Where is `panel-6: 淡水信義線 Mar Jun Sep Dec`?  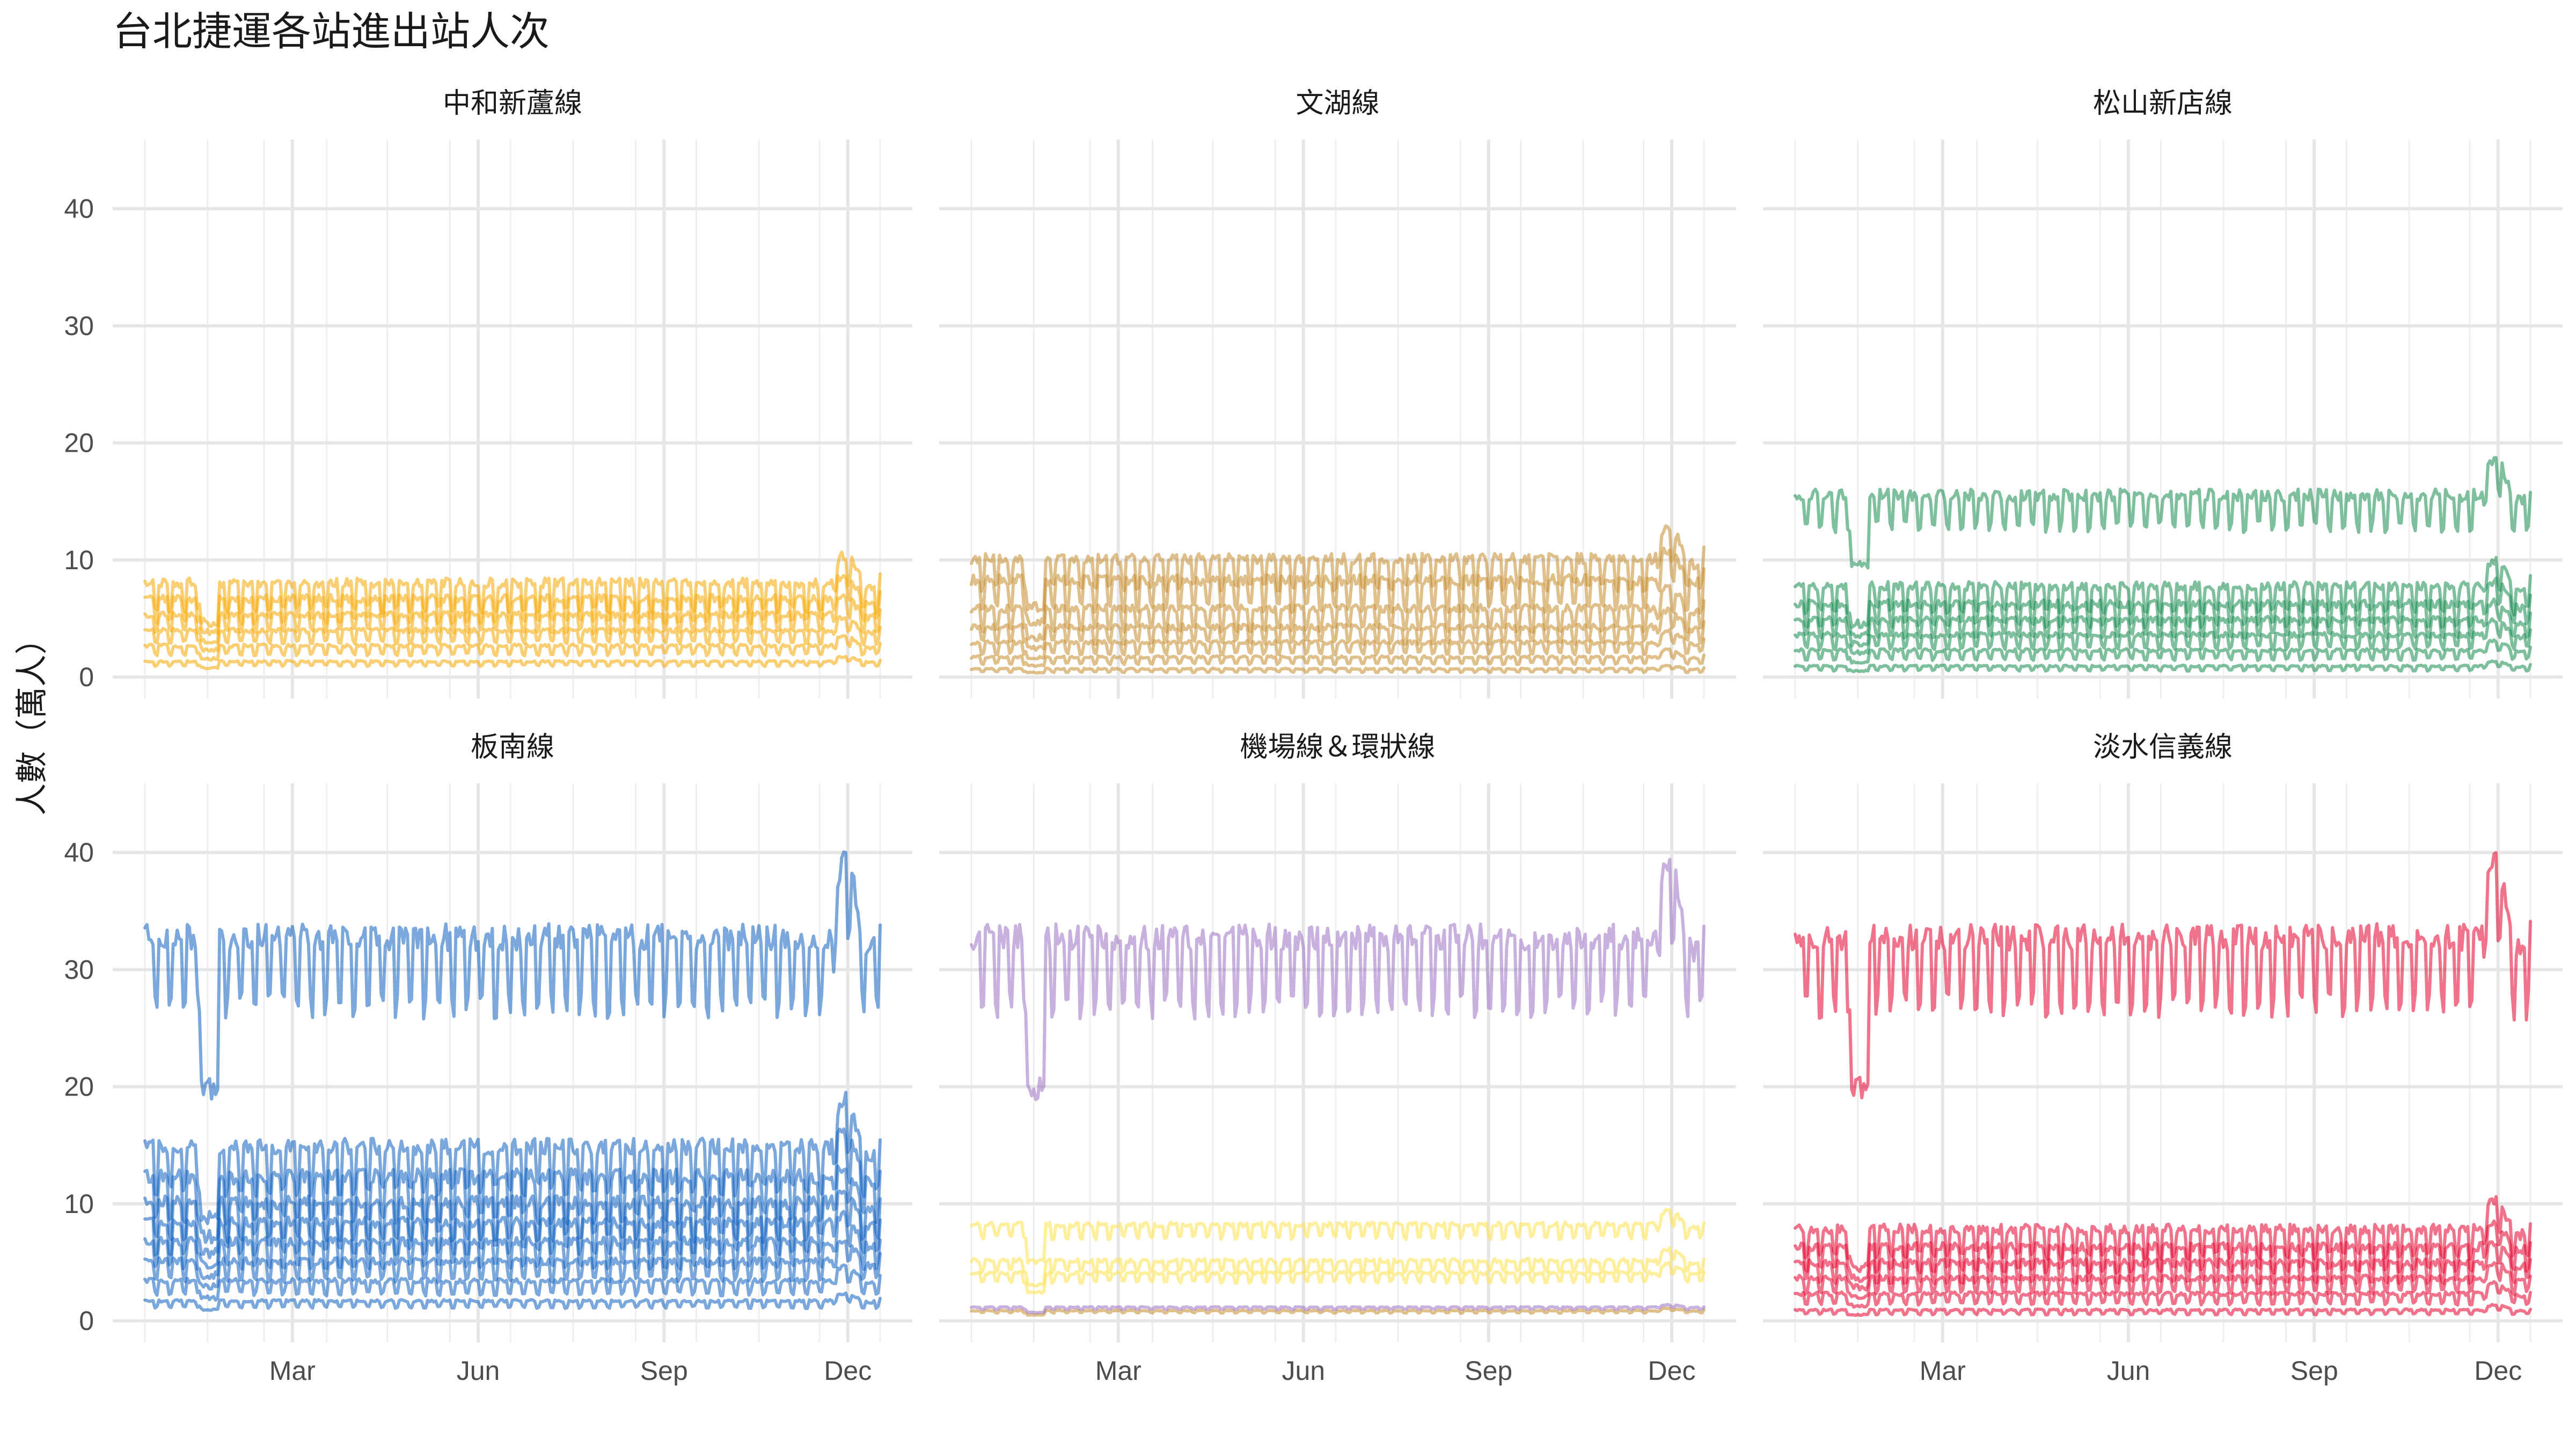 panel-6: 淡水信義線 Mar Jun Sep Dec is located at coordinates (2163, 1058).